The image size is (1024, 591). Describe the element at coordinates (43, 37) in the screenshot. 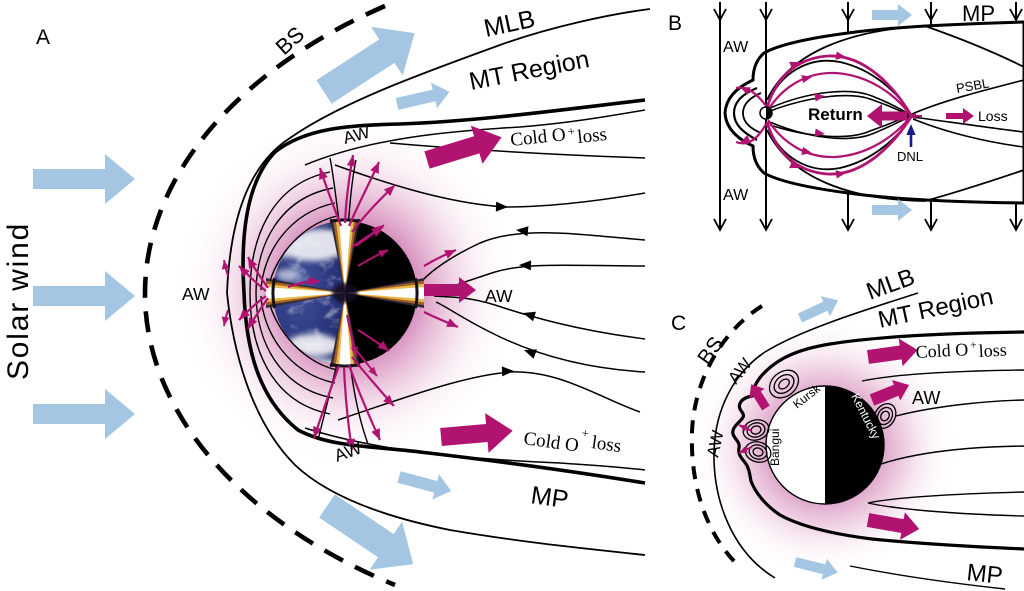

I see `svg-text: A` at that location.